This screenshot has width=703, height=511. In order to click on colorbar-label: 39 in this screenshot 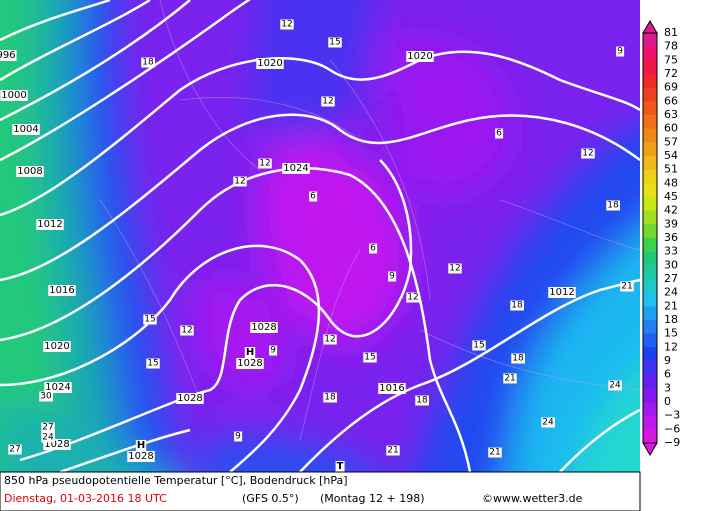, I will do `click(671, 223)`.